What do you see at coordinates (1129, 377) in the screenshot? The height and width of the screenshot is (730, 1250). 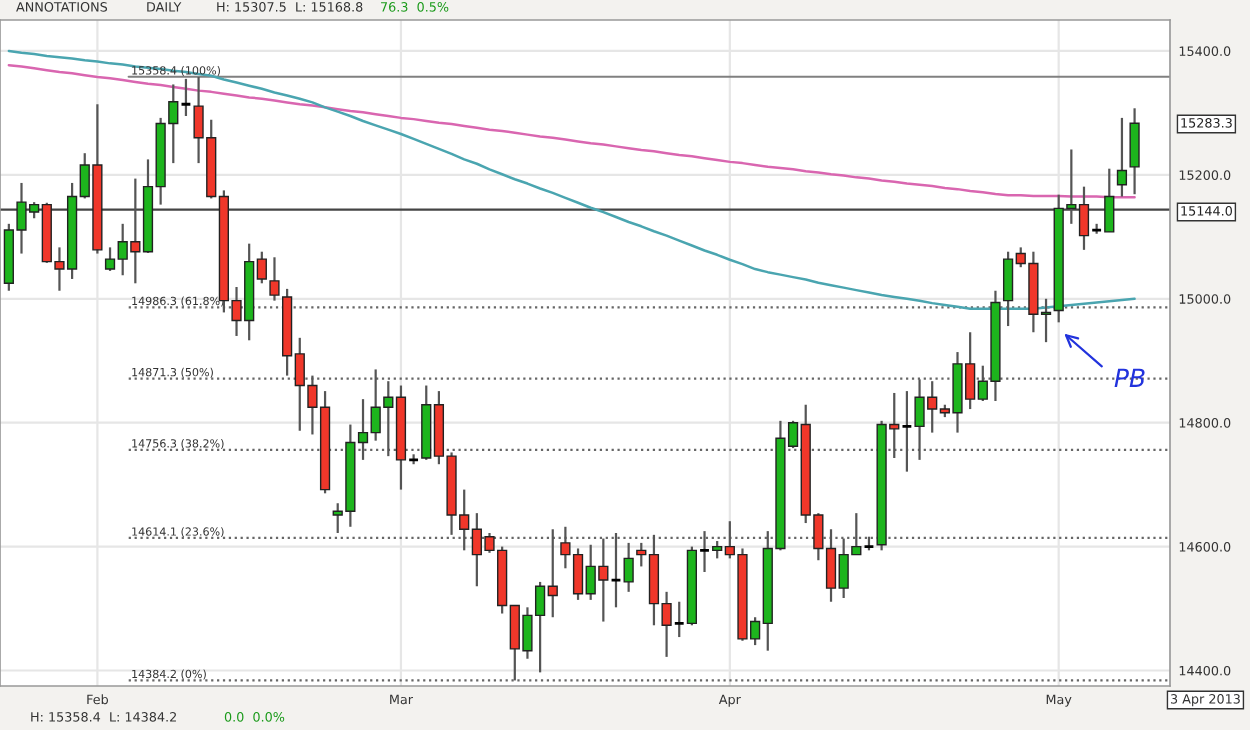 I see `annotation: PB` at bounding box center [1129, 377].